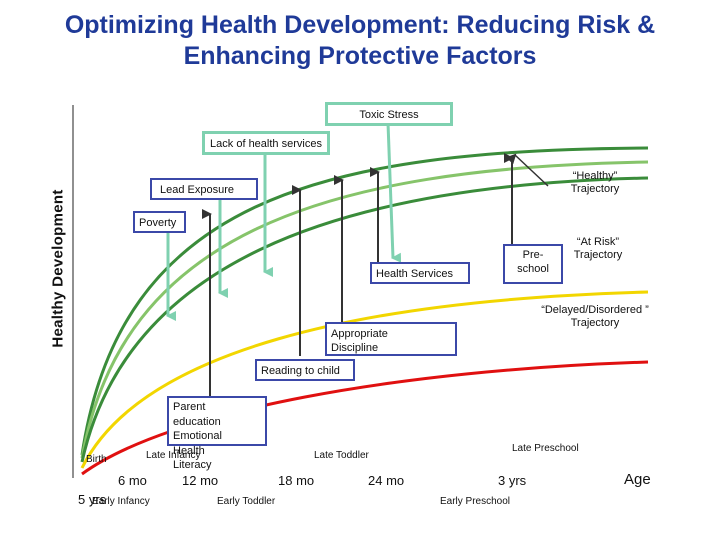 The height and width of the screenshot is (540, 720). I want to click on reading-to-child-box: Reading to child, so click(305, 370).